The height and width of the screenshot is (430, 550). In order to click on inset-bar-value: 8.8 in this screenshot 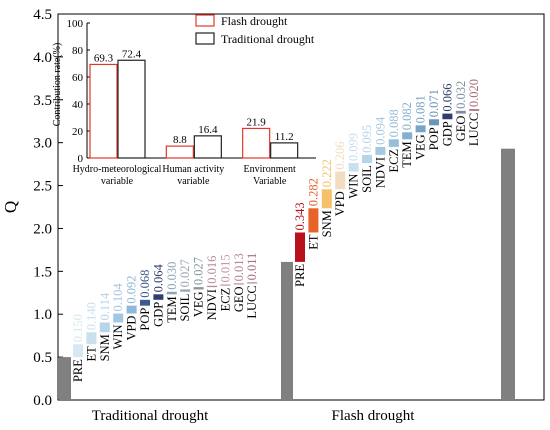, I will do `click(180, 140)`.